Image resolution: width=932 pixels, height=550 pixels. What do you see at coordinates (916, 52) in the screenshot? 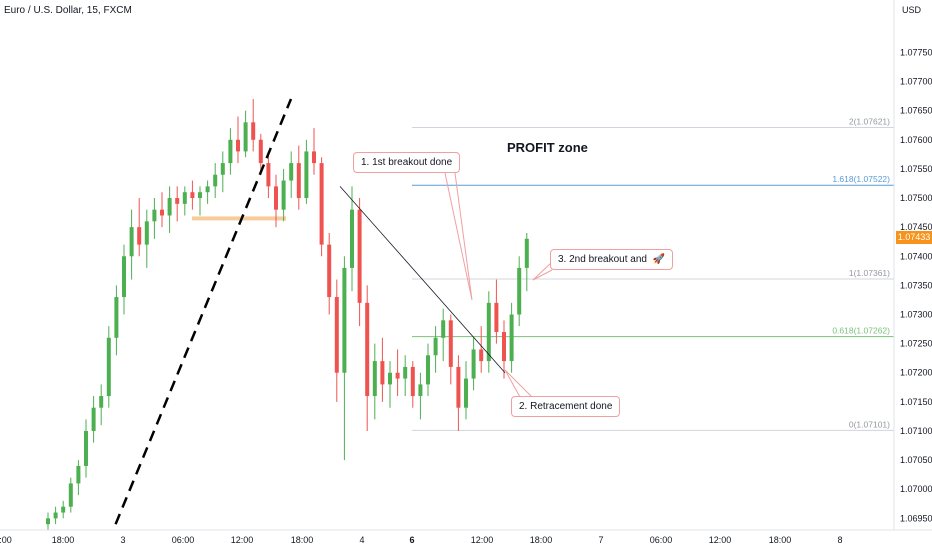
I see `y-tick-label: 1.07750` at bounding box center [916, 52].